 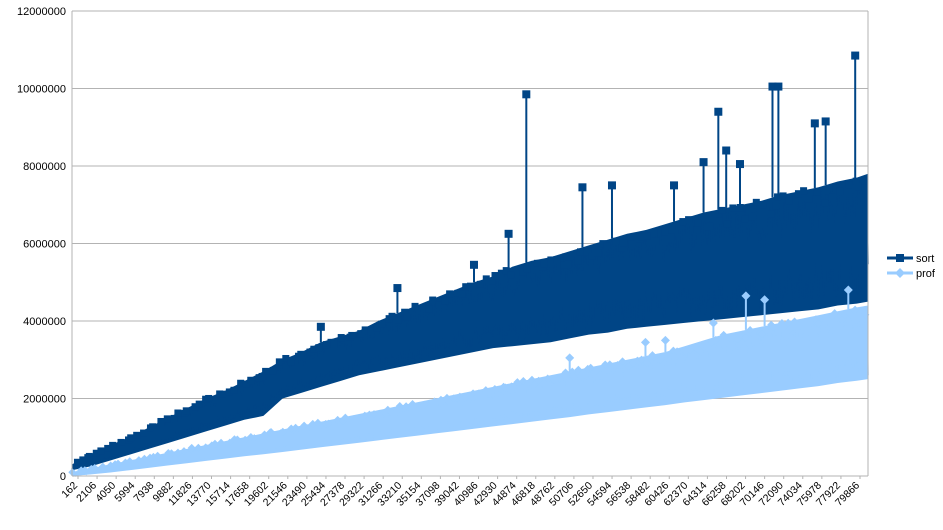 What do you see at coordinates (44, 245) in the screenshot?
I see `y-tick-label: 6000000` at bounding box center [44, 245].